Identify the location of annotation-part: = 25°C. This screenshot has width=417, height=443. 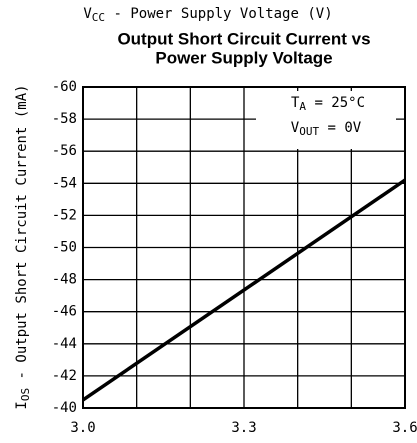
(335, 103).